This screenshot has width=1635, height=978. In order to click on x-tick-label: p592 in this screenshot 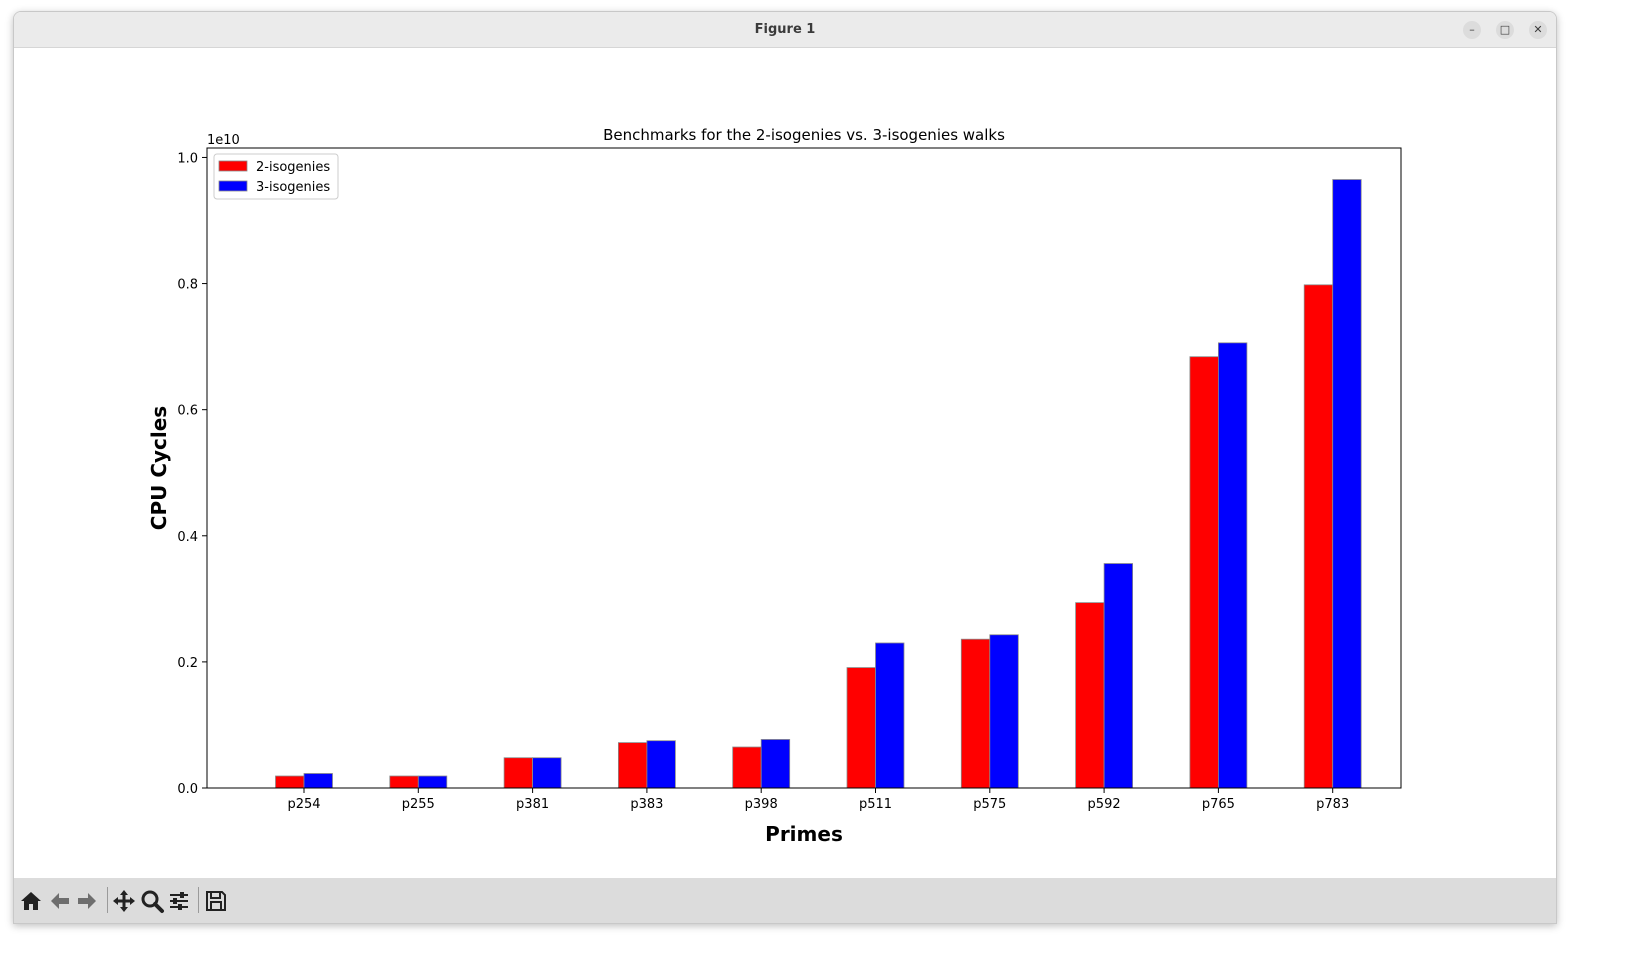, I will do `click(1104, 804)`.